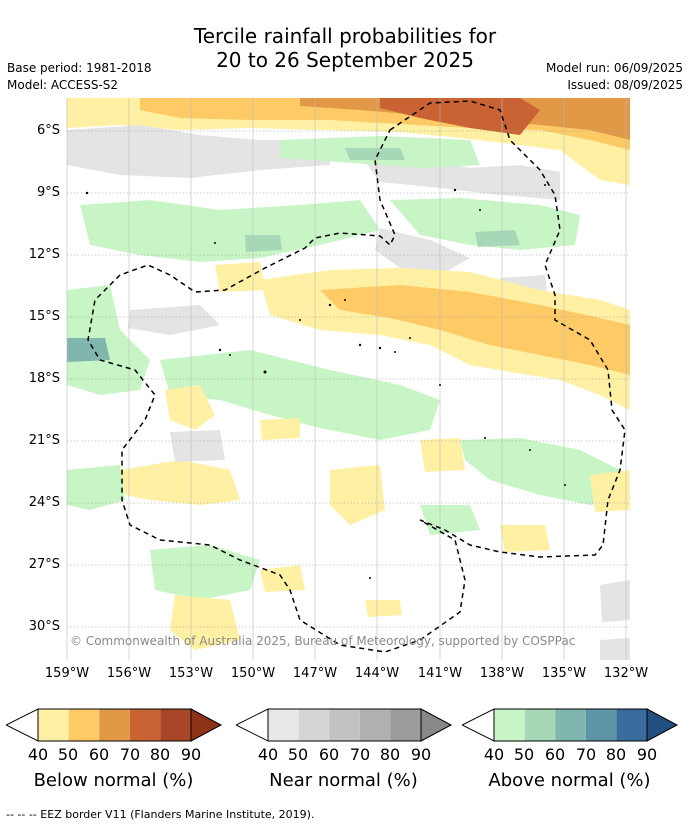 This screenshot has height=827, width=690. What do you see at coordinates (79, 68) in the screenshot?
I see `base-period: Base period: 1981-2018` at bounding box center [79, 68].